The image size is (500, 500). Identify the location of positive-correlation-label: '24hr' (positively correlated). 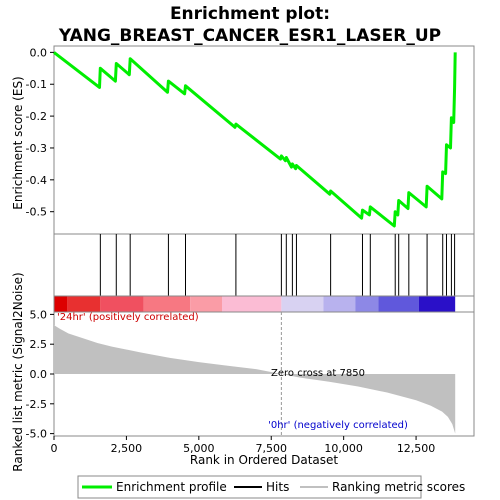
(128, 317).